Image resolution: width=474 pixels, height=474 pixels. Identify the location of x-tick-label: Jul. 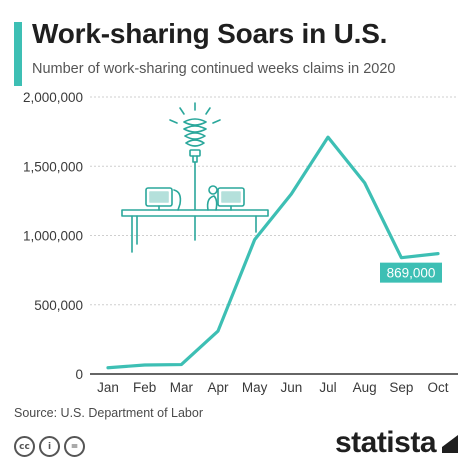
(327, 387).